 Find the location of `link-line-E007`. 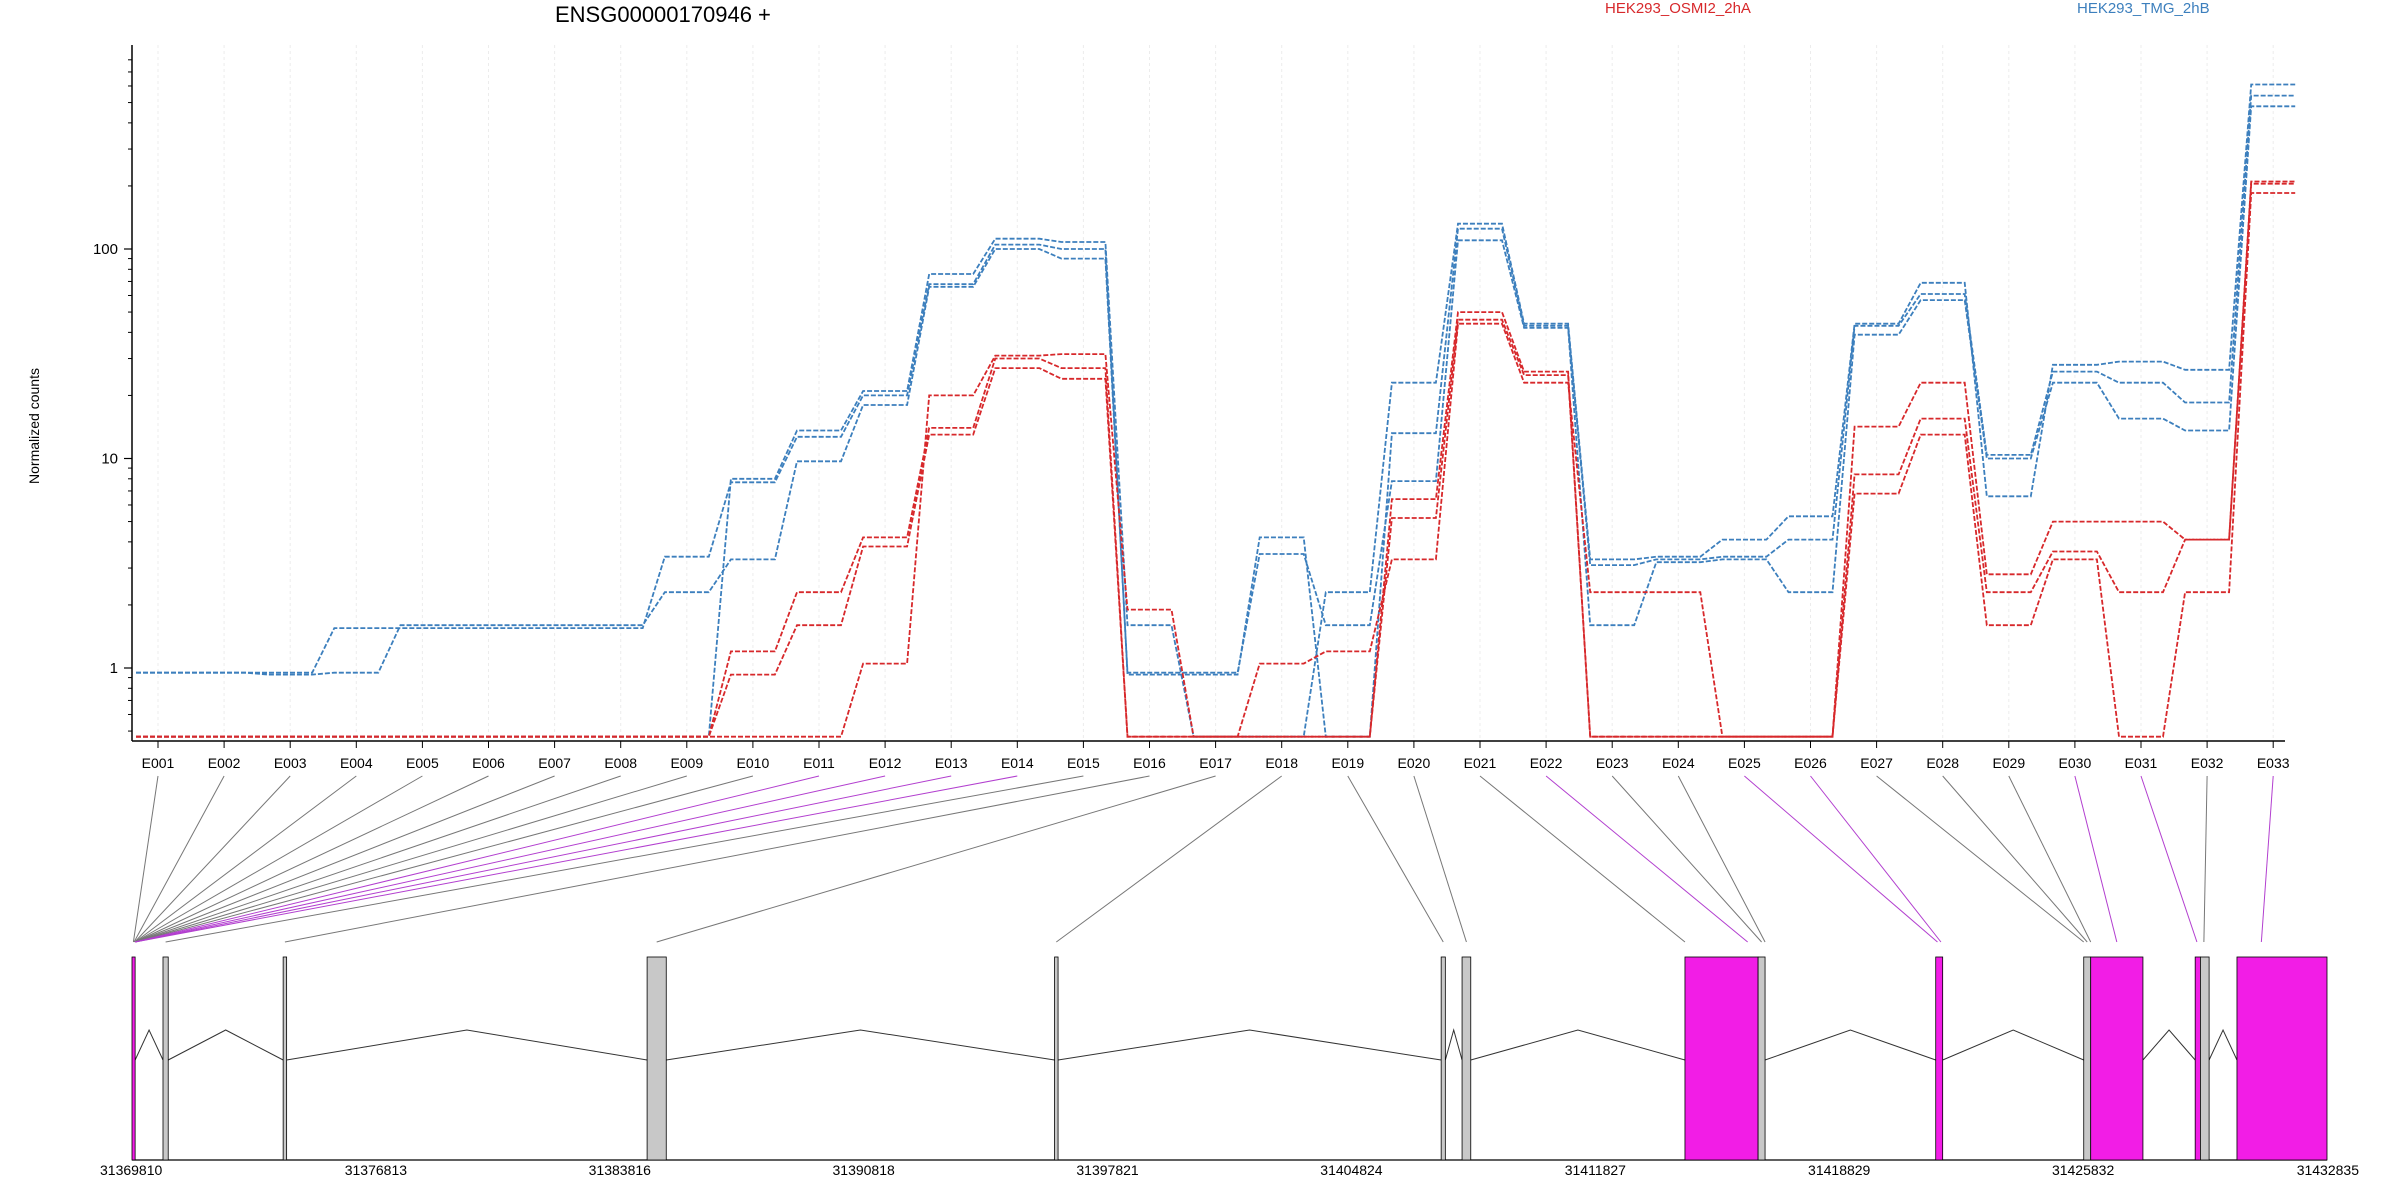

link-line-E007 is located at coordinates (344, 859).